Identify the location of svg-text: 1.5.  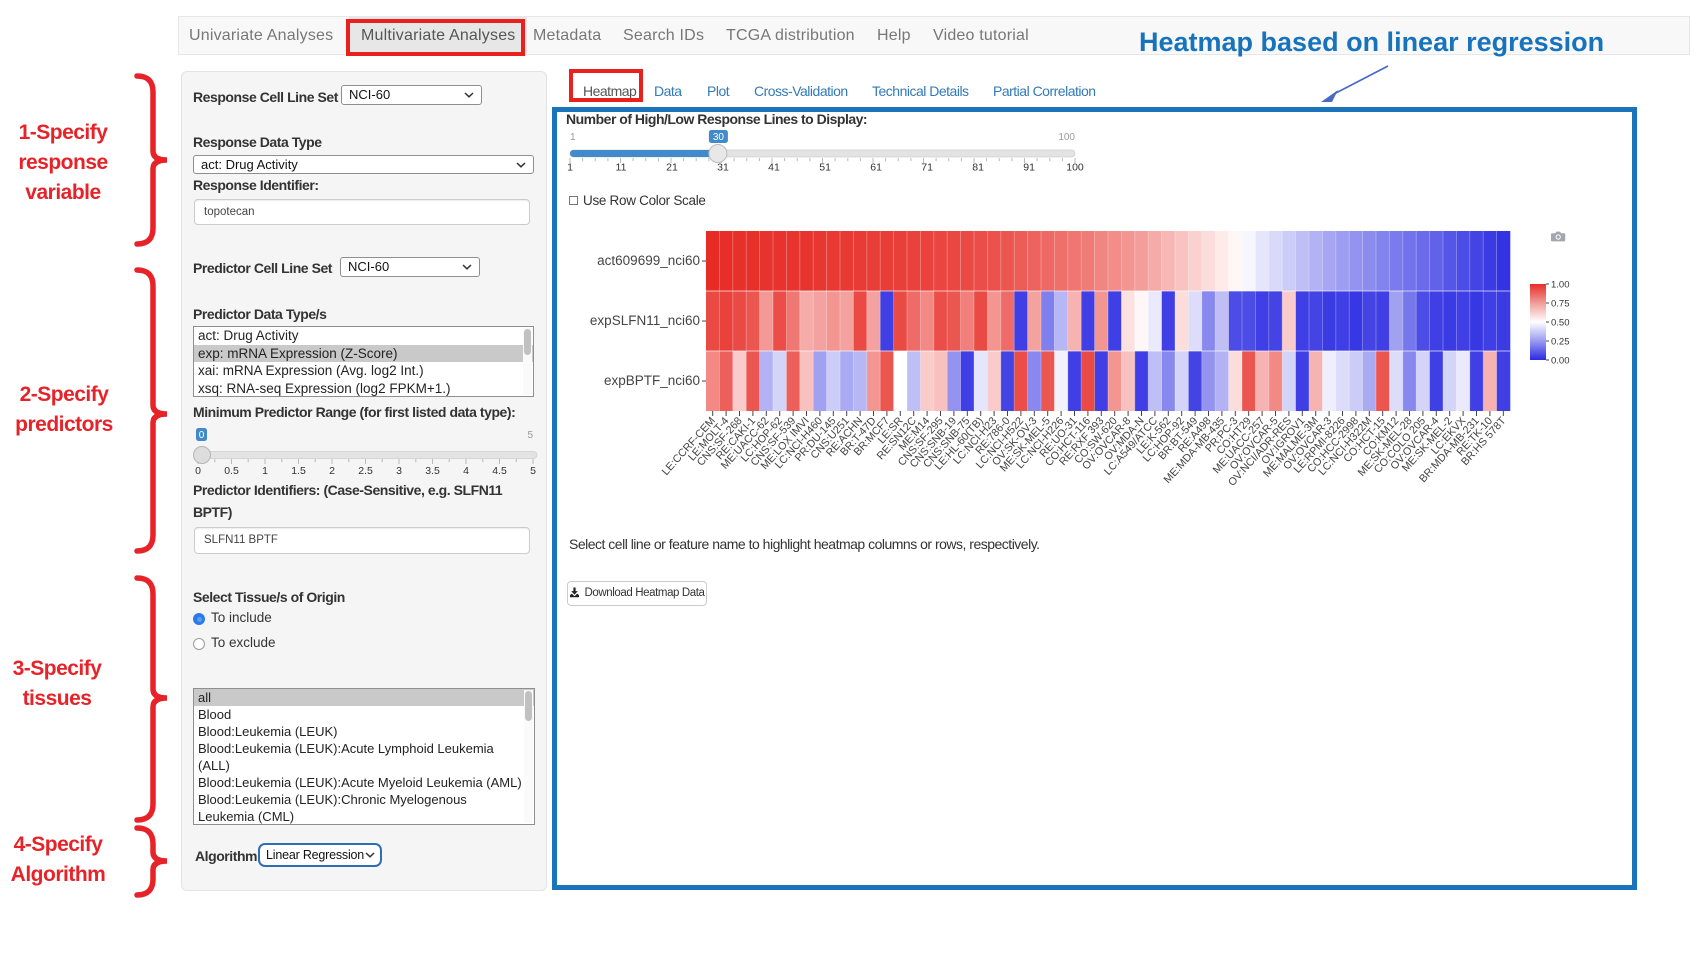
(298, 471).